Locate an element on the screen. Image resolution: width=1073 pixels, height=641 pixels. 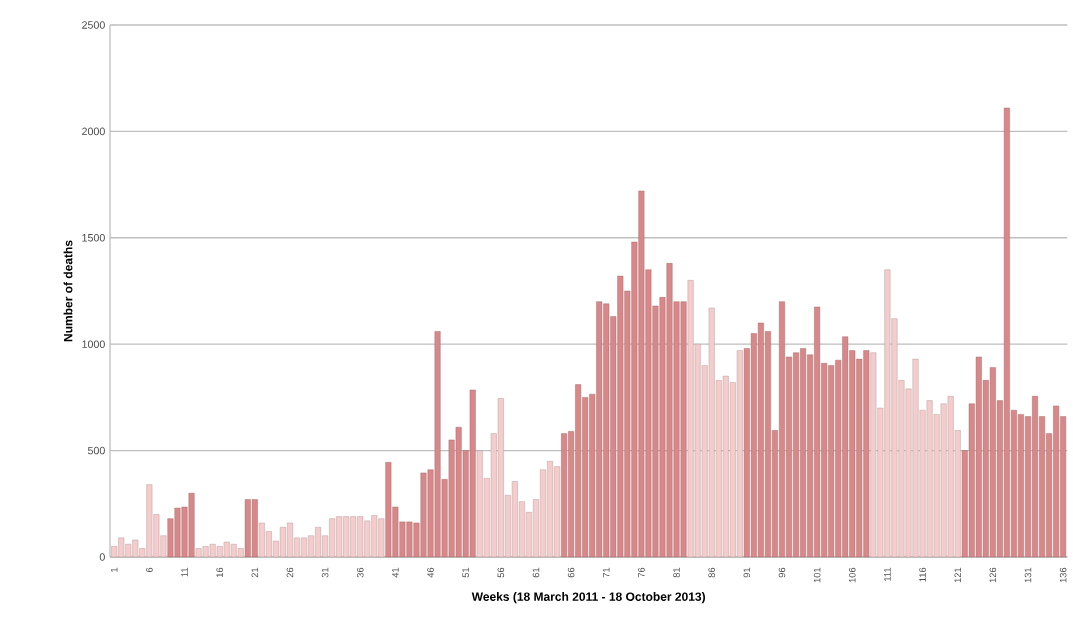
x-tick-label: 76 is located at coordinates (641, 572).